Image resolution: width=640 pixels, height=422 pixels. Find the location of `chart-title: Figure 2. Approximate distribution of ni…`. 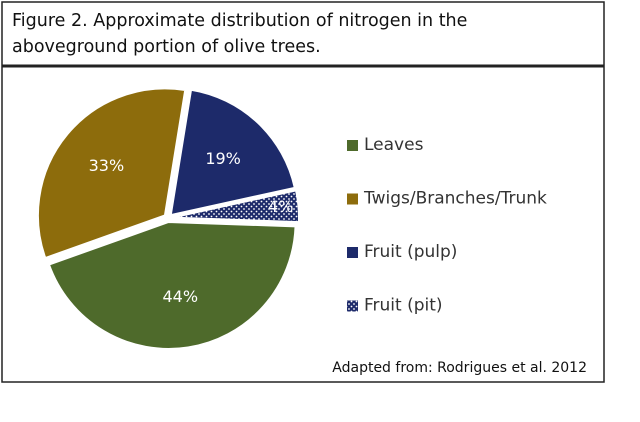

chart-title: Figure 2. Approximate distribution of ni… is located at coordinates (239, 21).